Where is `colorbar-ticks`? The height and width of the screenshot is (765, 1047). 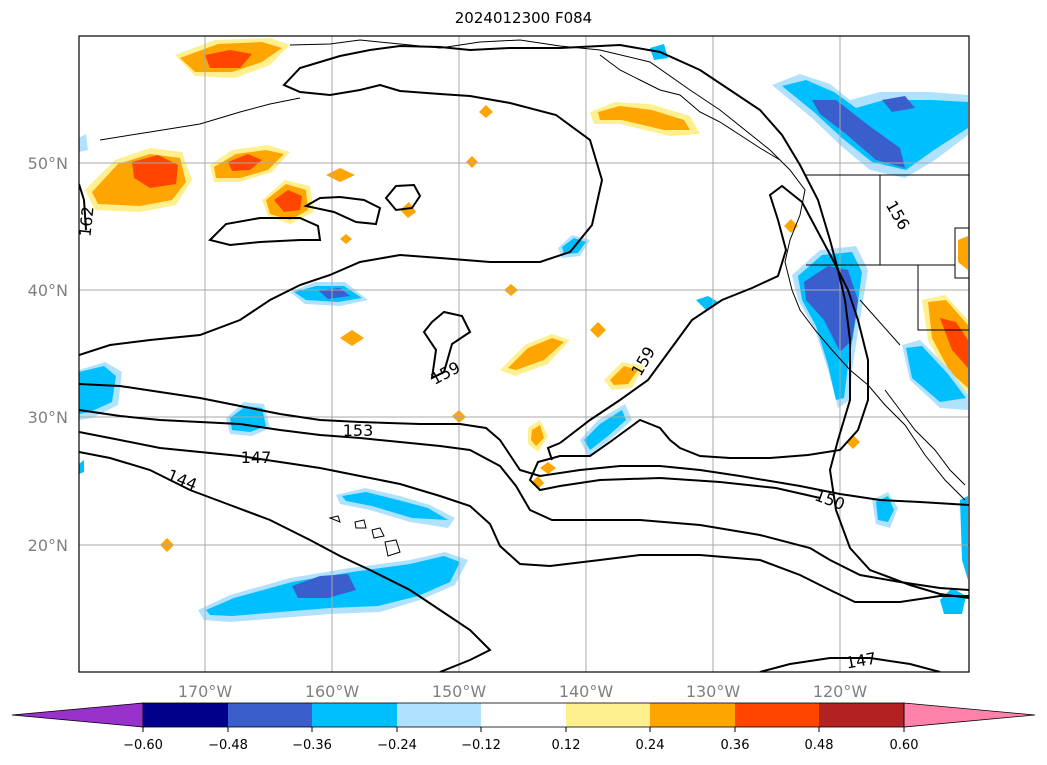
colorbar-ticks is located at coordinates (523, 729).